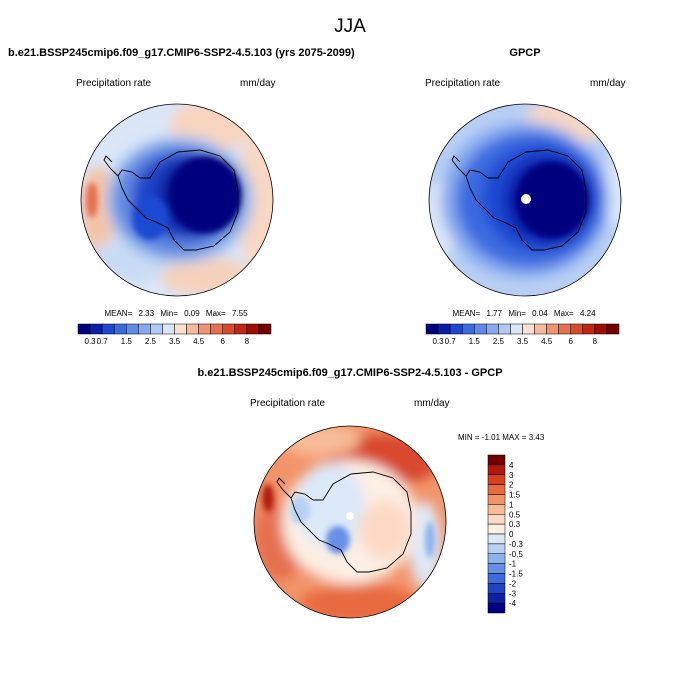  Describe the element at coordinates (519, 200) in the screenshot. I see `obs-coastline` at that location.